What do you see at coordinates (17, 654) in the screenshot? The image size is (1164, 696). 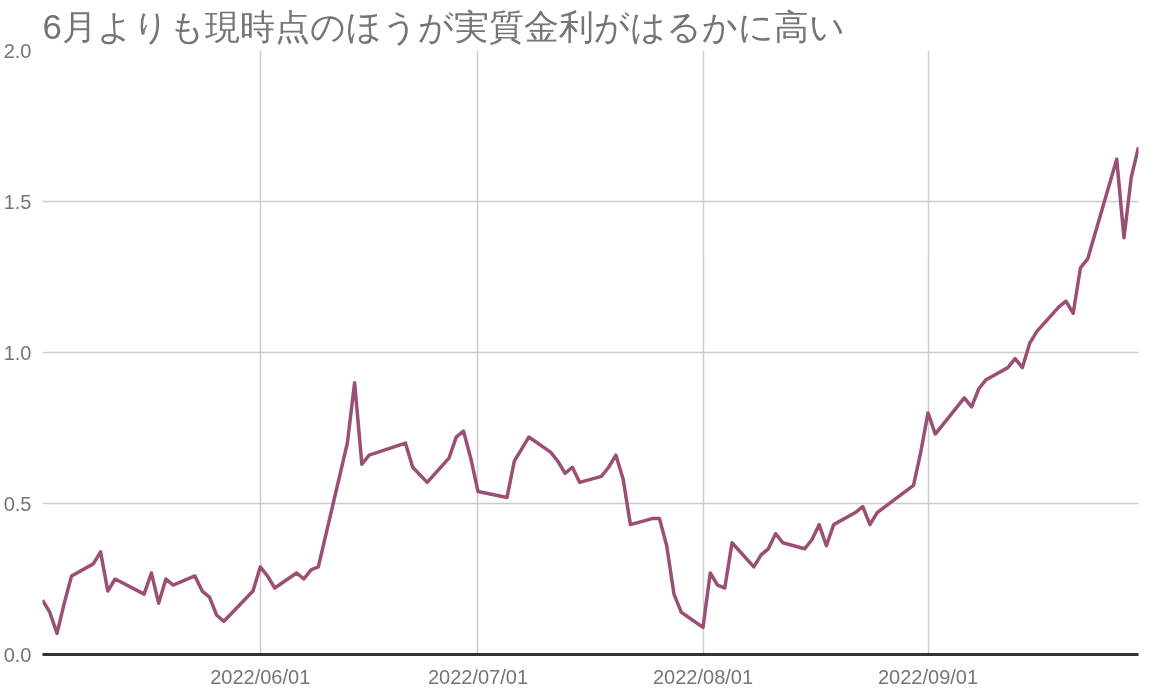 I see `y-tick-label: 0.0` at bounding box center [17, 654].